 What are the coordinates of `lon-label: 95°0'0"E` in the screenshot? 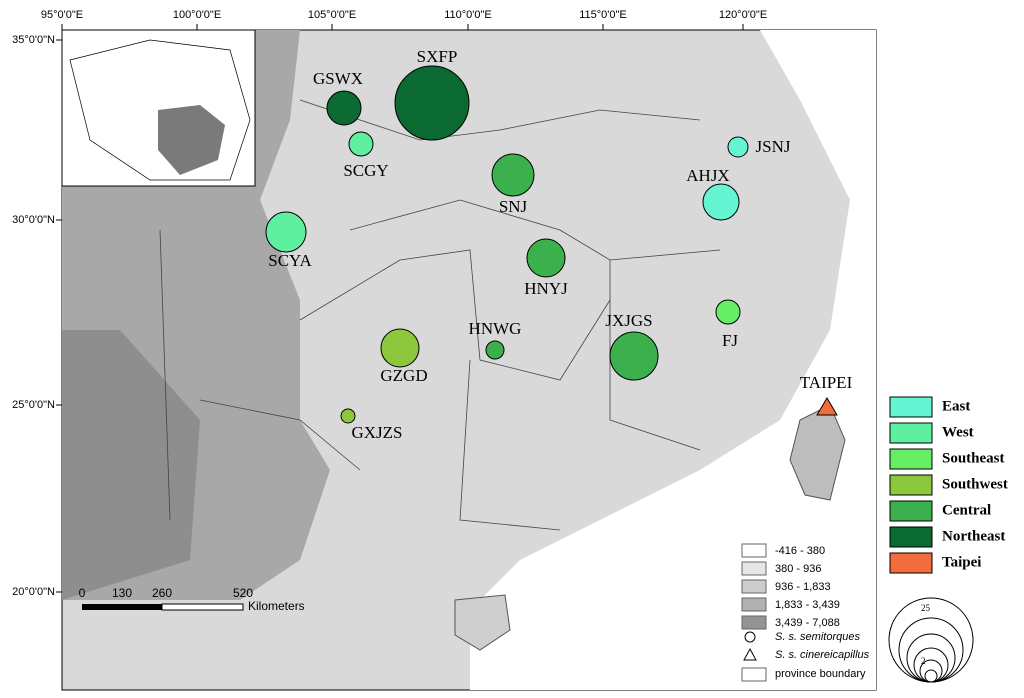 It's located at (62, 15).